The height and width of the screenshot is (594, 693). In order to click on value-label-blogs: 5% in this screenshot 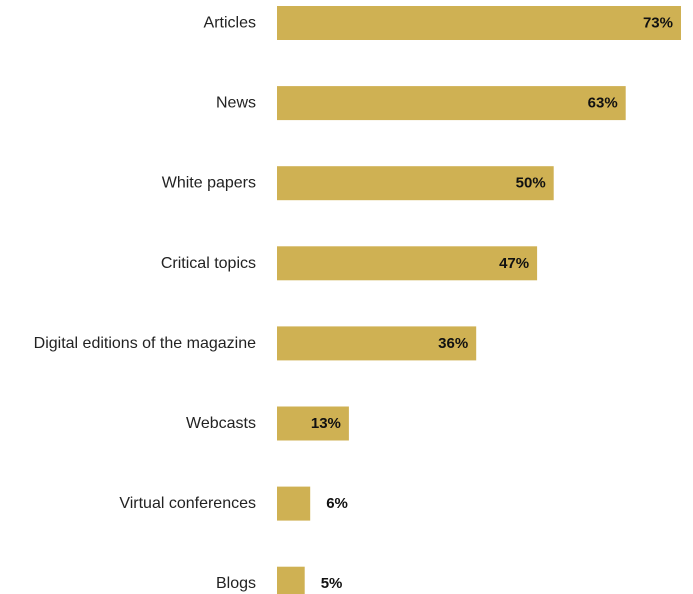, I will do `click(332, 583)`.